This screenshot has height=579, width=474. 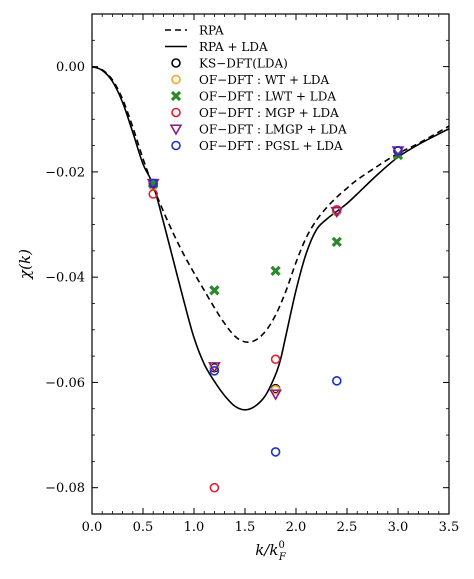 I want to click on x-tick-label: 2.0, so click(x=296, y=527).